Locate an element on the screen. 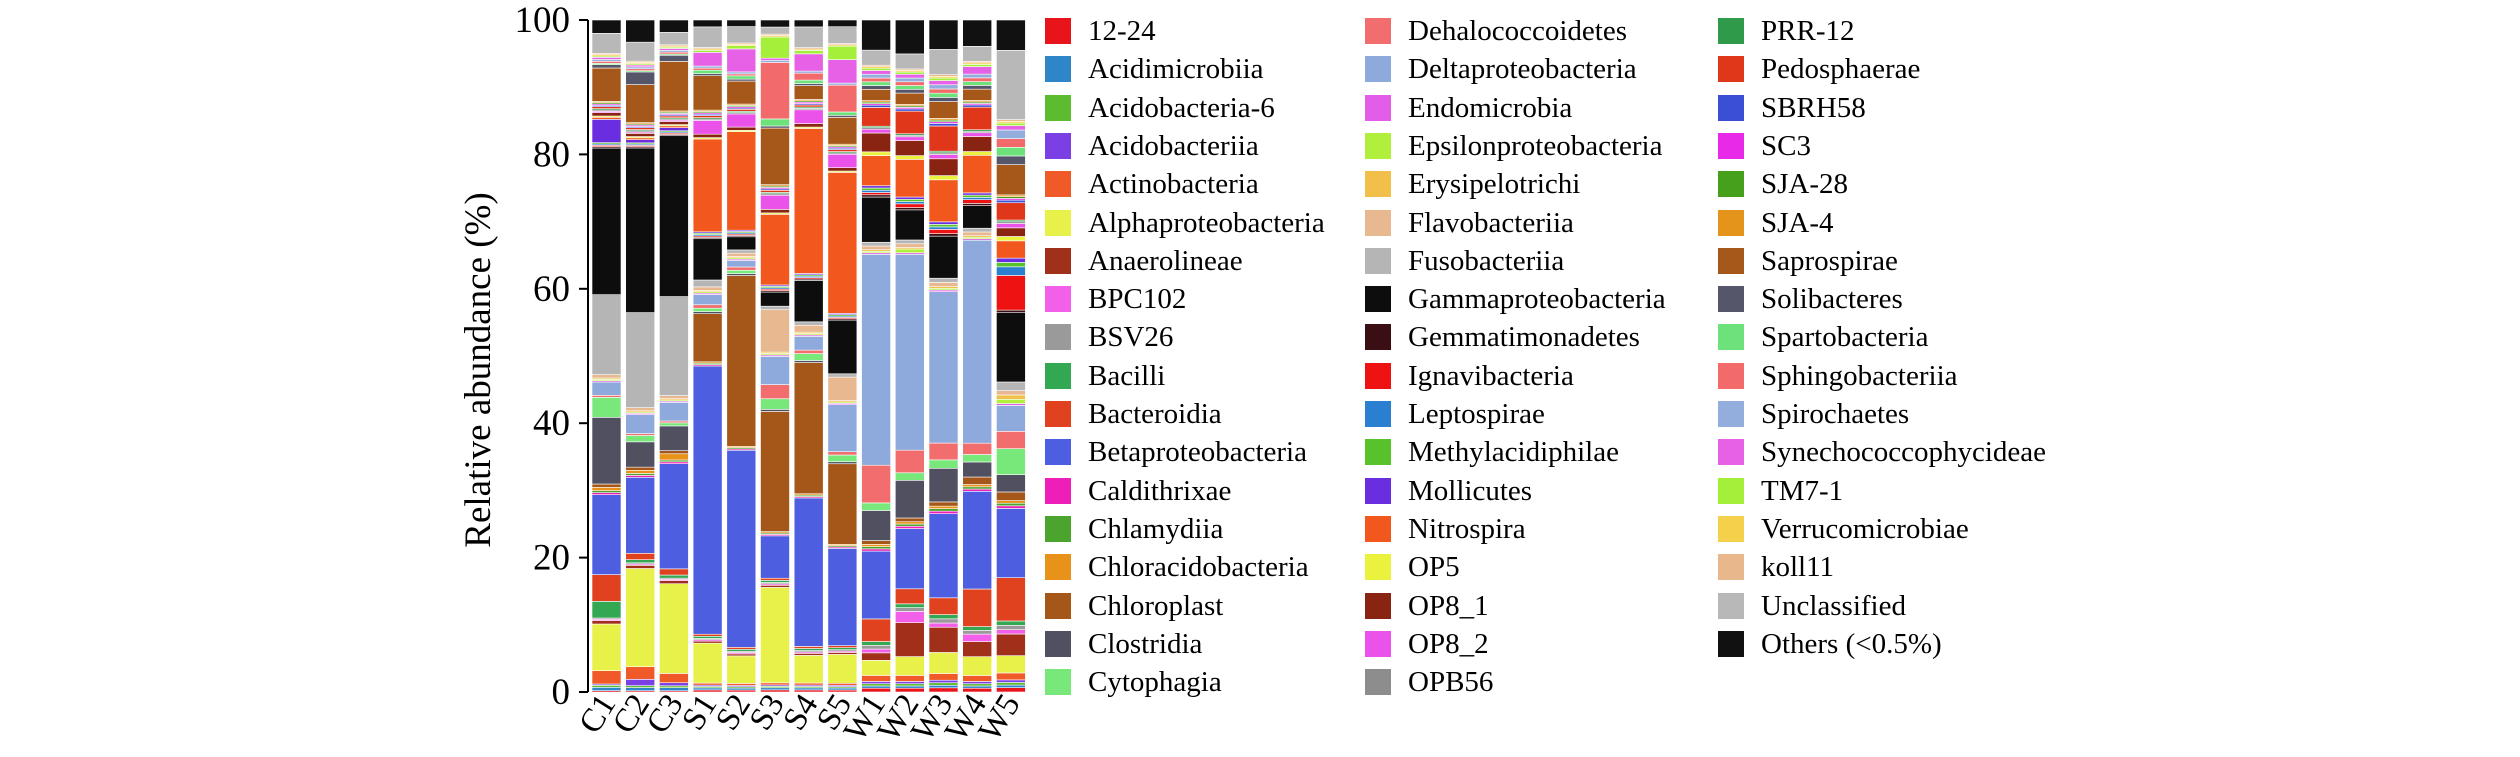 This screenshot has width=2520, height=757. legend-label: Deltaproteobacteria is located at coordinates (1522, 69).